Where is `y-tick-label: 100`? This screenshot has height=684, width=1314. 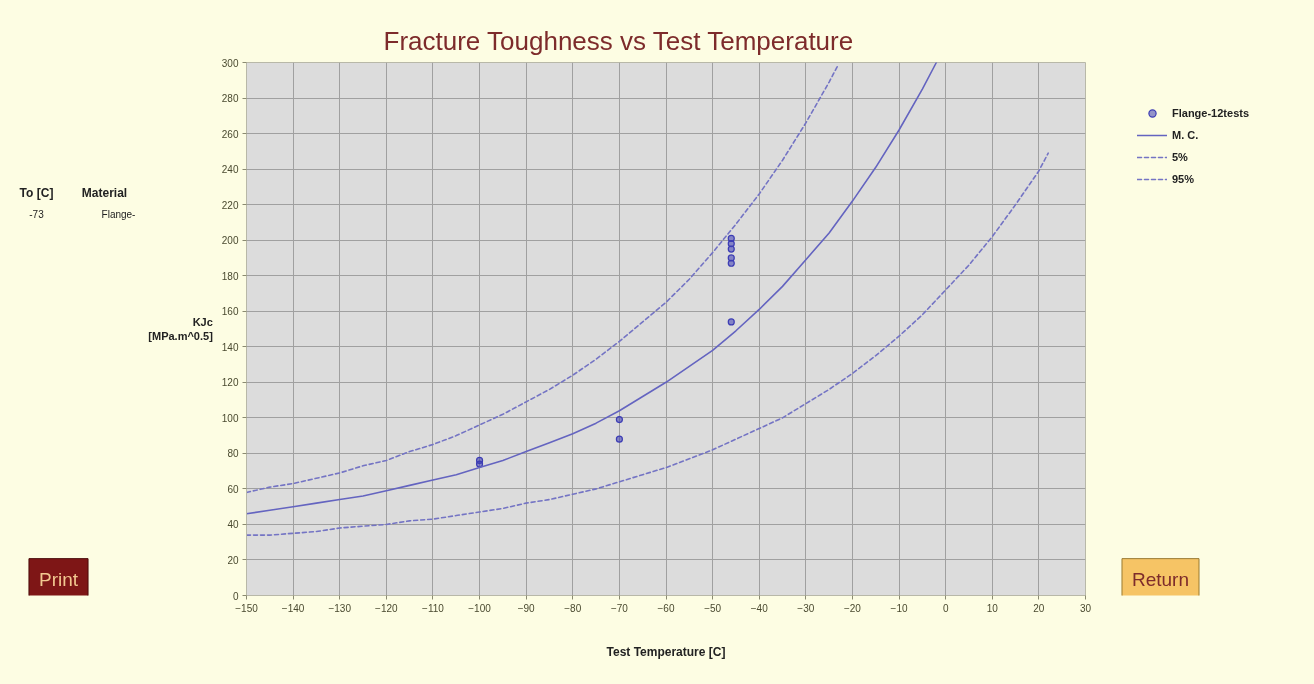 y-tick-label: 100 is located at coordinates (230, 418).